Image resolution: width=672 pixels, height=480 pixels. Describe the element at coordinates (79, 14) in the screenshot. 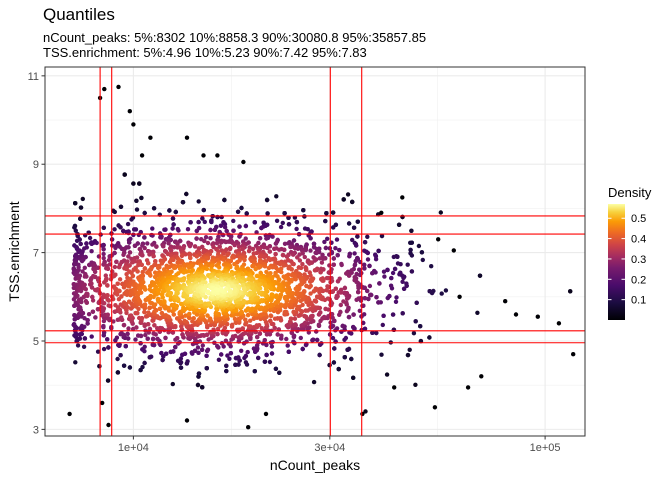

I see `chart-title: Quantiles` at that location.